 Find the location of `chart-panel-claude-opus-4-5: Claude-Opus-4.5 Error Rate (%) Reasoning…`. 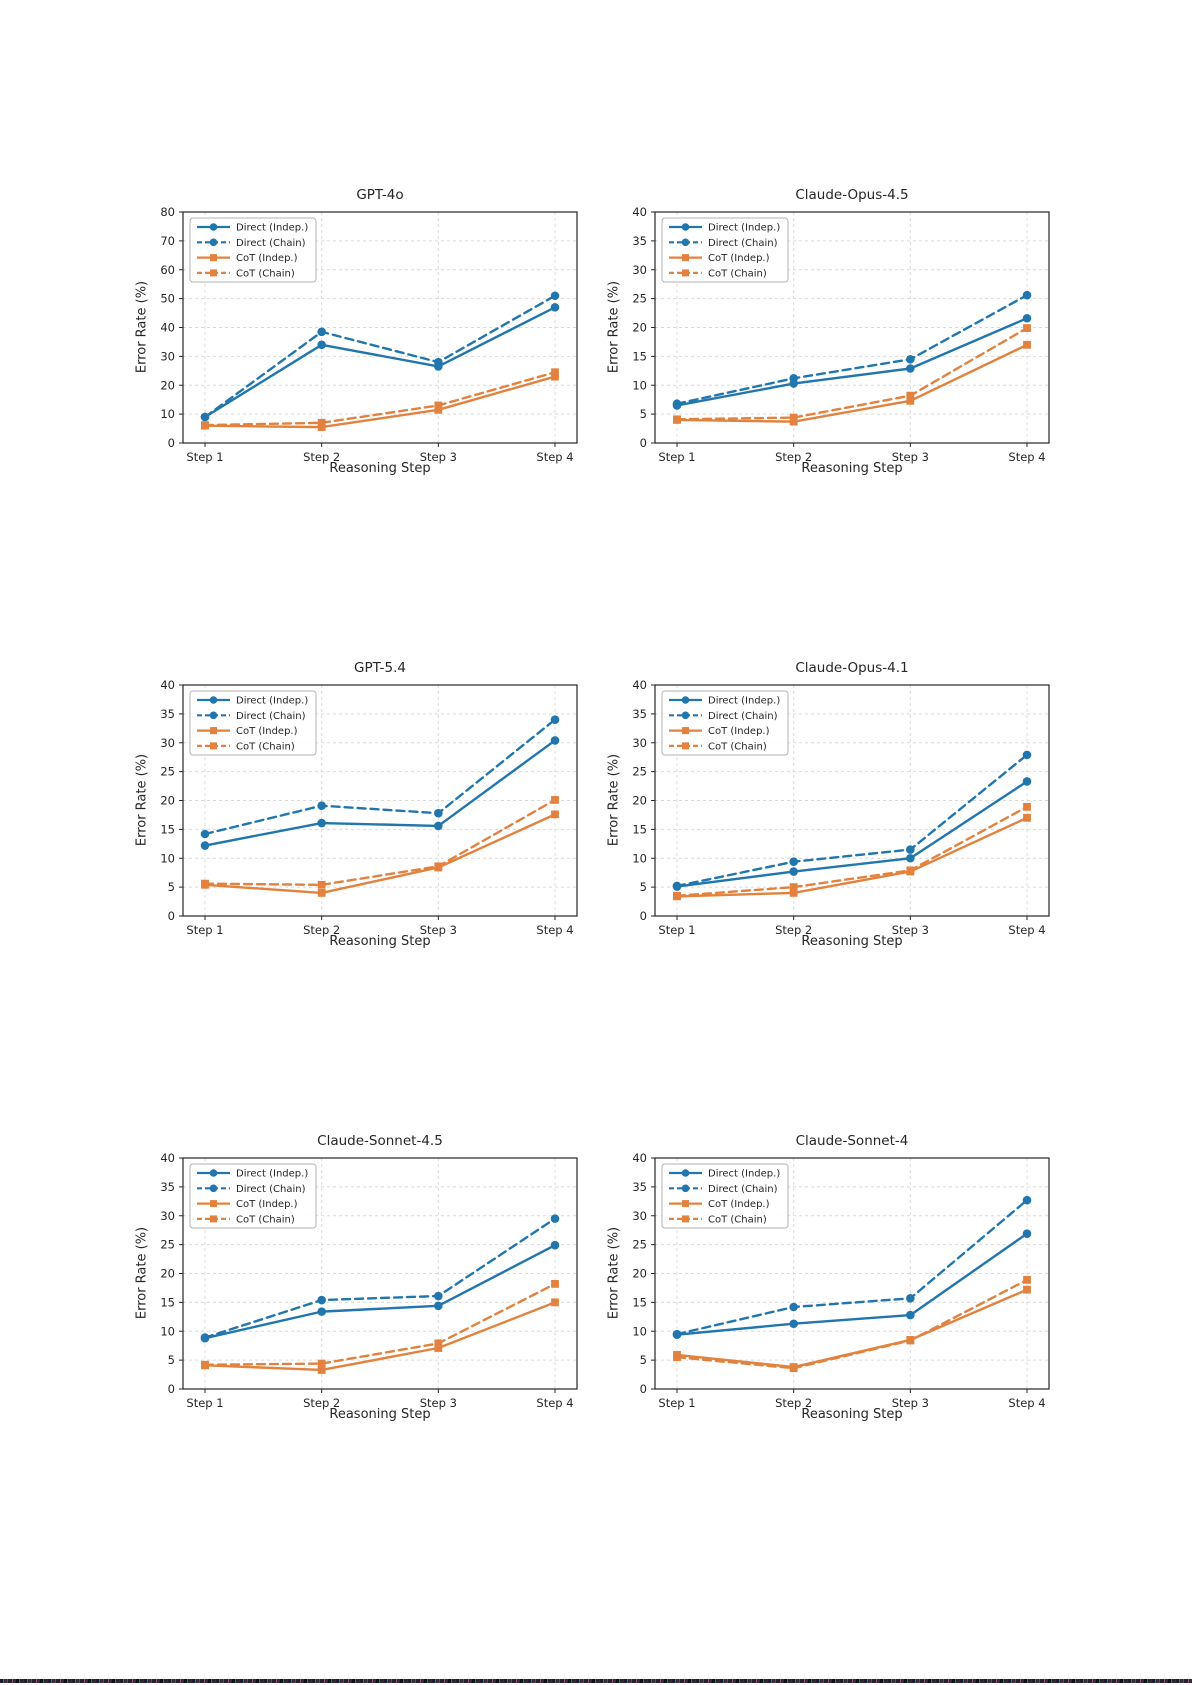

chart-panel-claude-opus-4-5: Claude-Opus-4.5 Error Rate (%) Reasoning… is located at coordinates (830, 329).